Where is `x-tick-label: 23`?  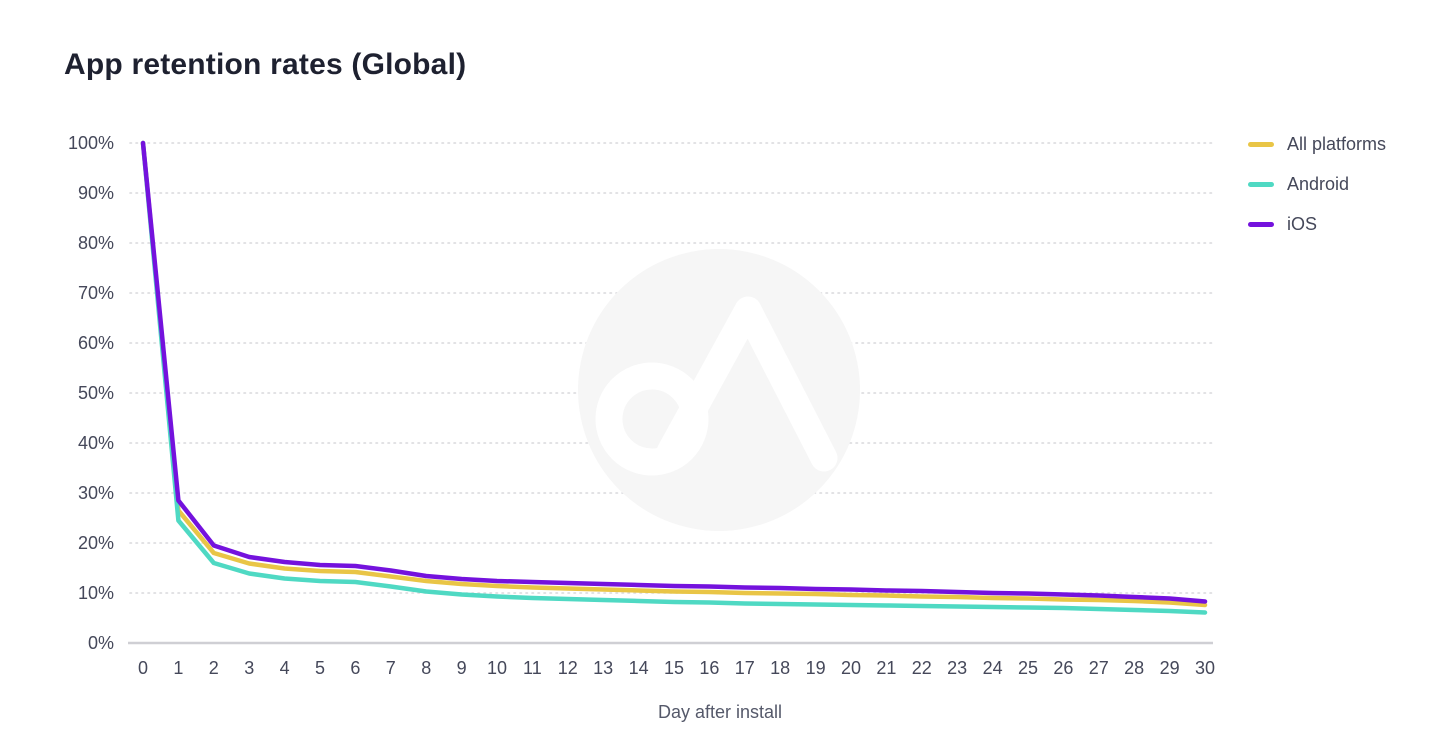
x-tick-label: 23 is located at coordinates (957, 668).